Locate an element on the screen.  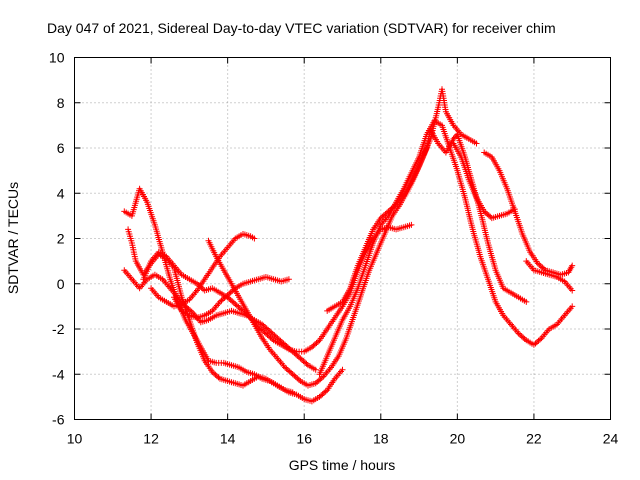
y-tick-label: 6 is located at coordinates (61, 148).